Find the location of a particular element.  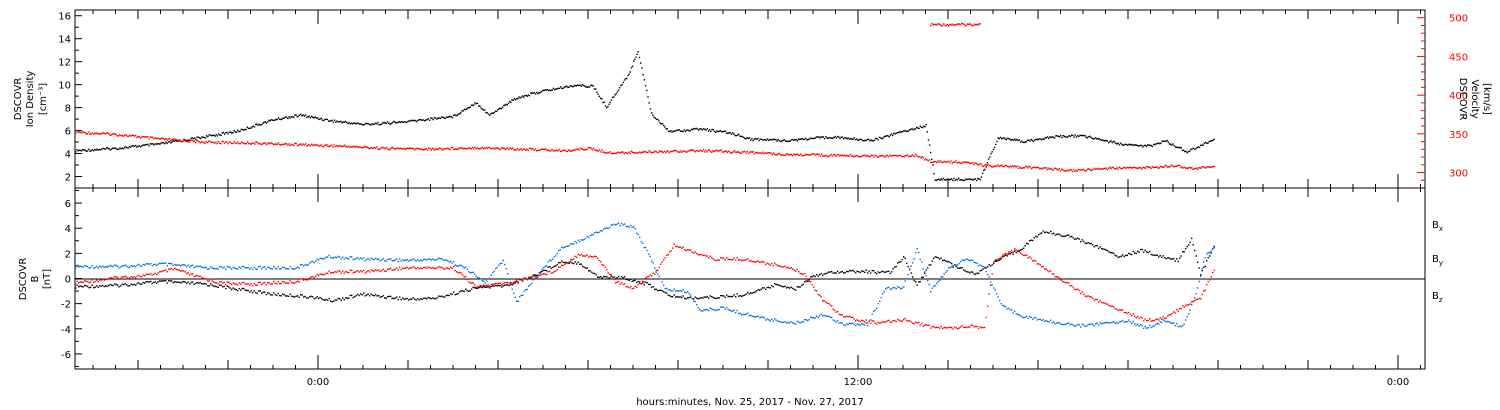

bfield-legend: Bx By Bz is located at coordinates (1437, 262).